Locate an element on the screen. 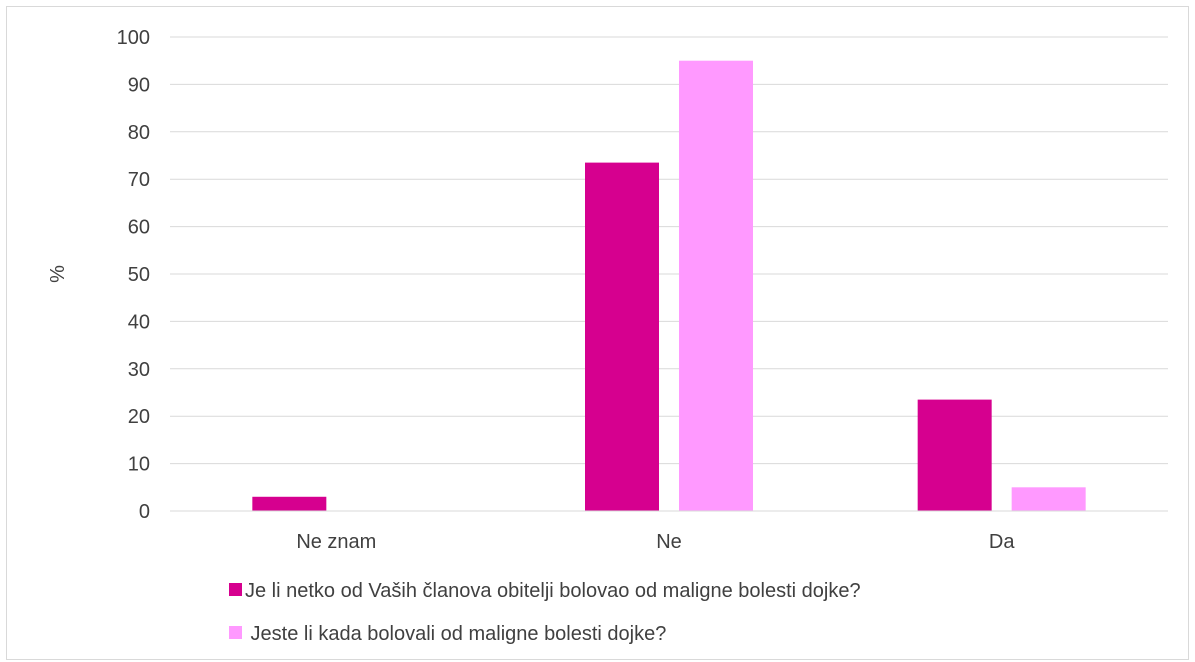  y-tick-label: 90 is located at coordinates (139, 85).